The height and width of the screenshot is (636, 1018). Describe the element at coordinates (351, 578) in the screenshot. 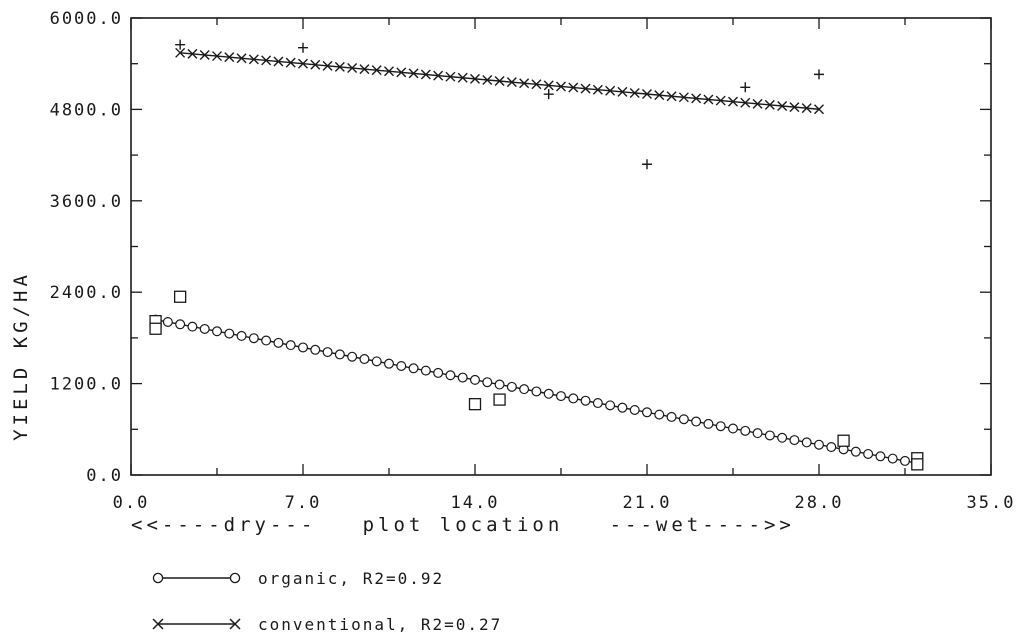

I see `legend-label-organic: organic, R2=0.92` at that location.